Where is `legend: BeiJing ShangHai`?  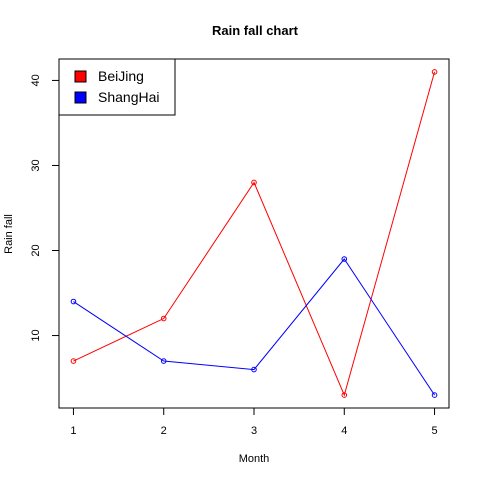
legend: BeiJing ShangHai is located at coordinates (117, 87).